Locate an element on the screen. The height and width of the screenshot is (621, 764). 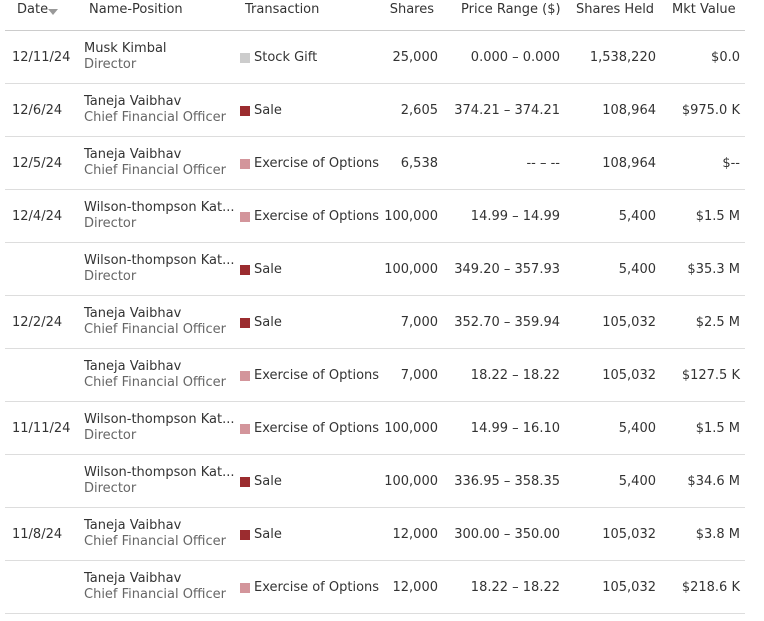
date: 11/8/24 is located at coordinates (37, 534).